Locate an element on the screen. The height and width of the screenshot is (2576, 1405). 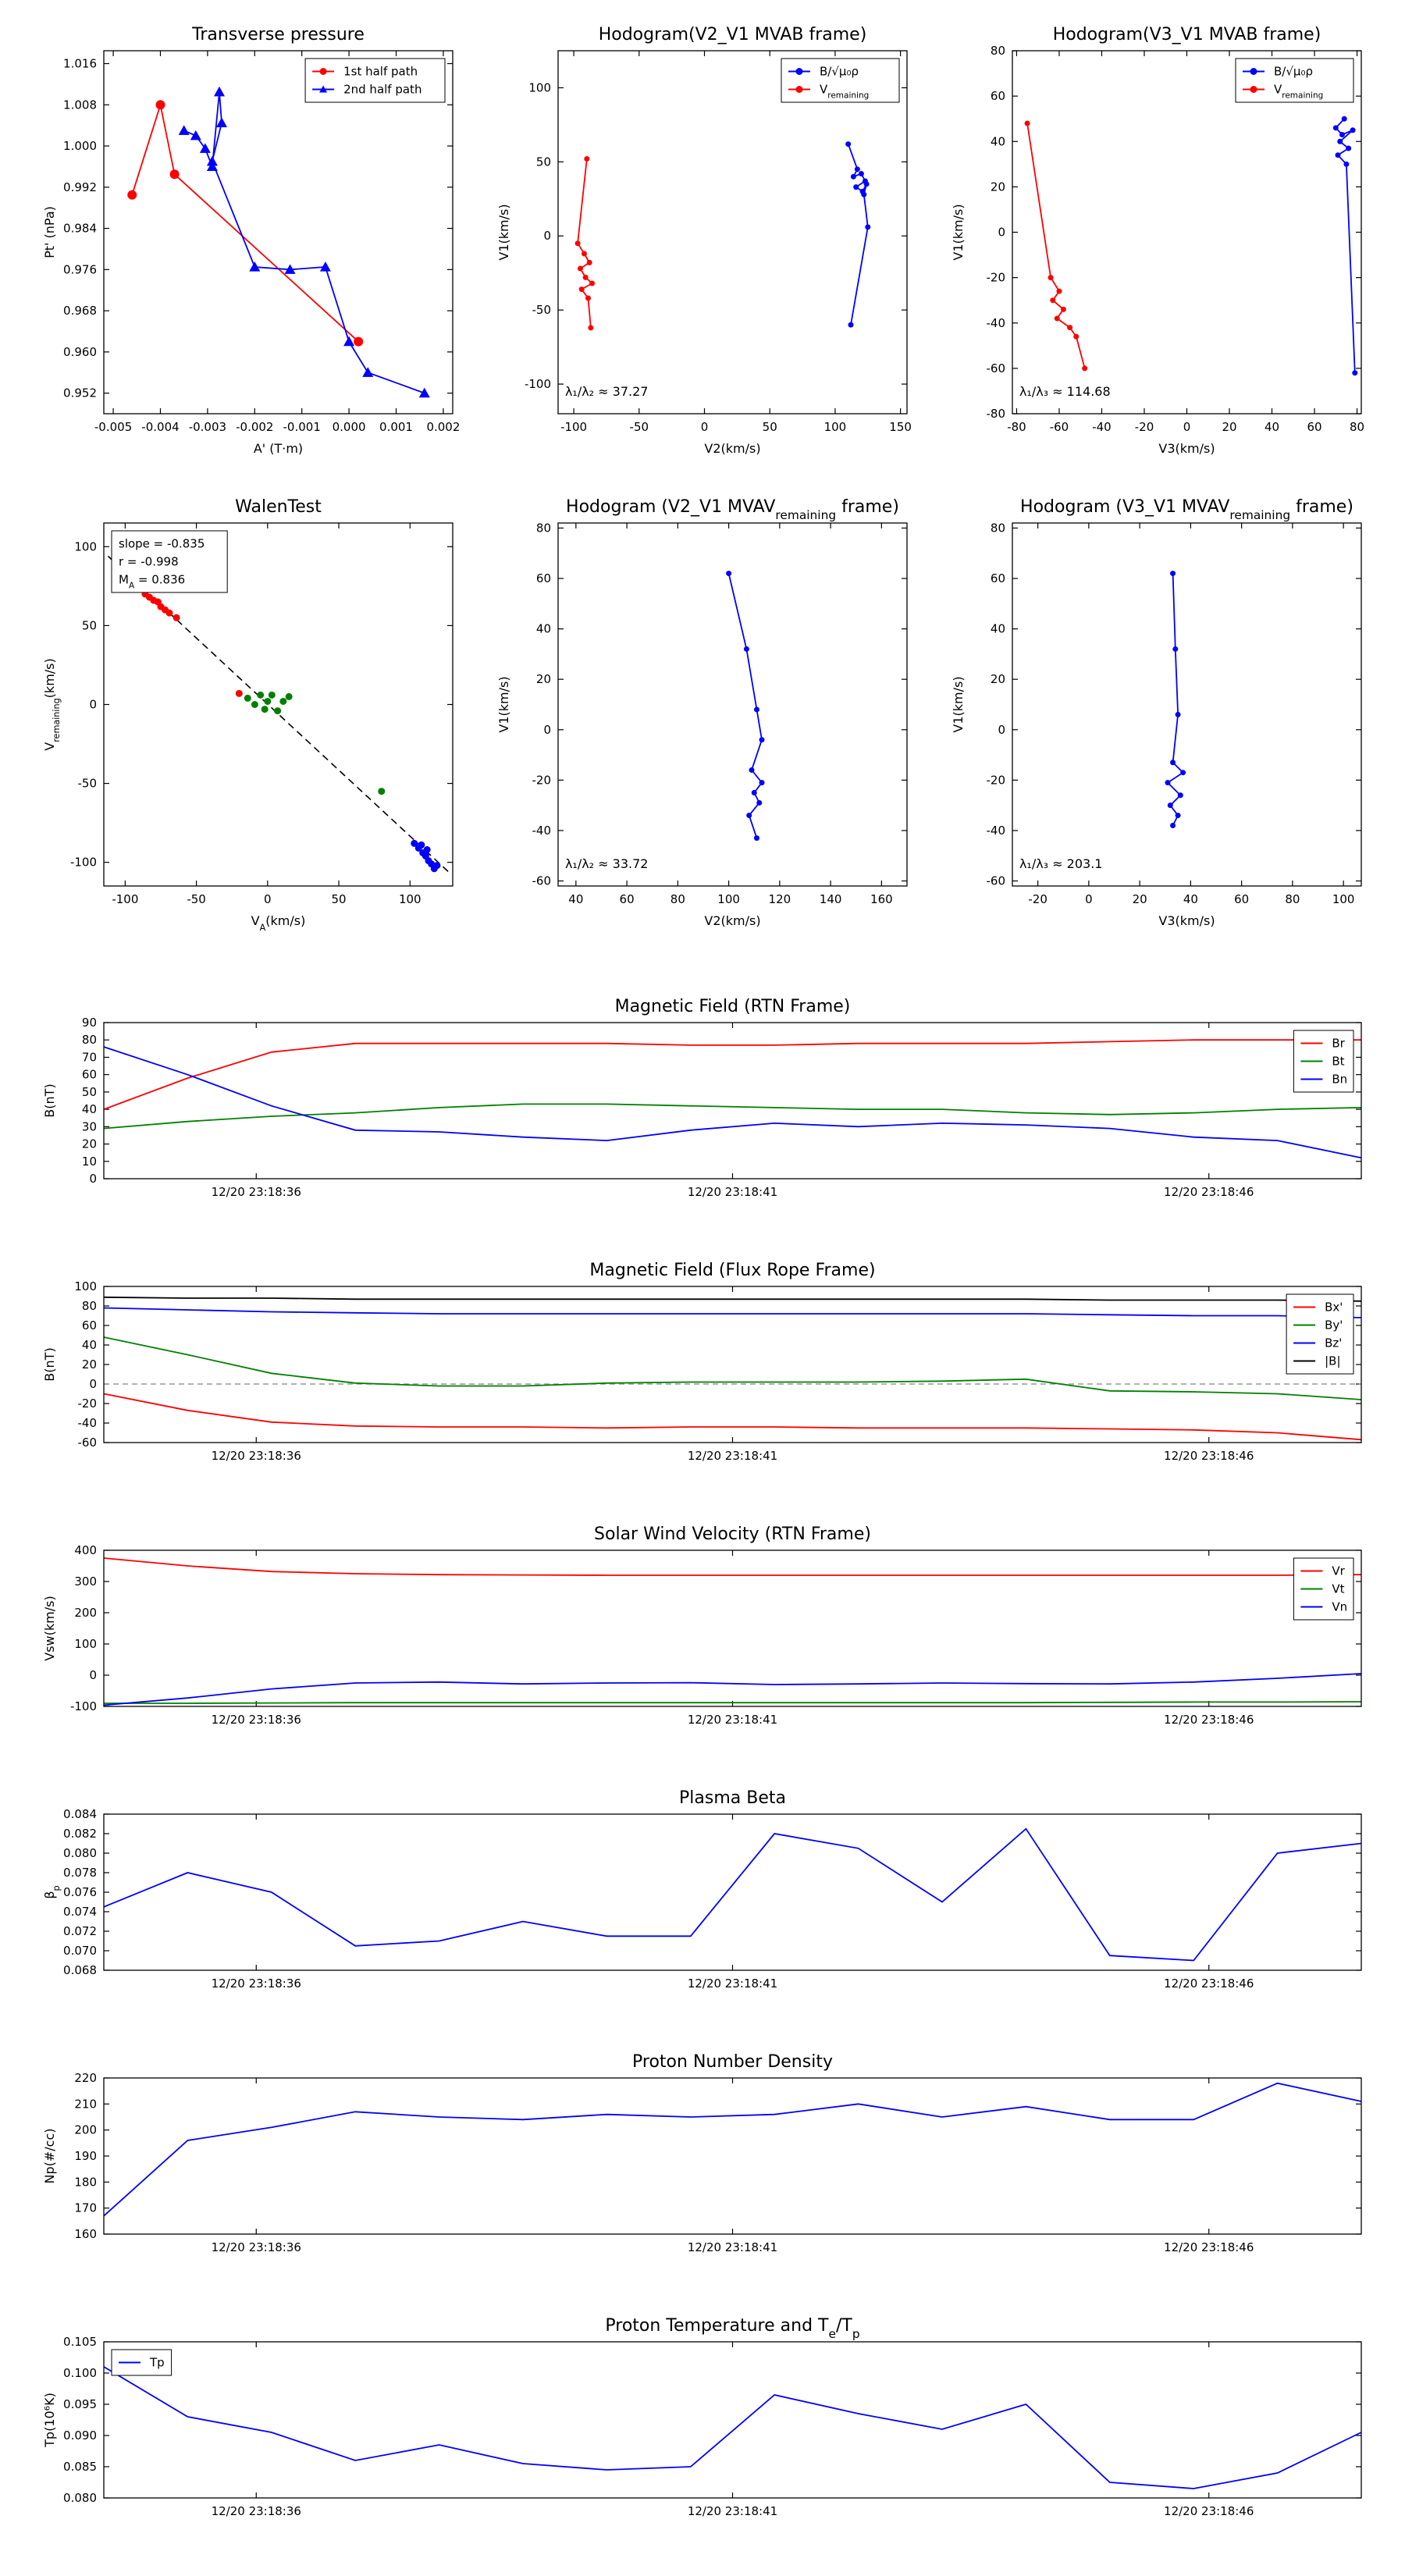
y-tick-label: 80 is located at coordinates (90, 1306).